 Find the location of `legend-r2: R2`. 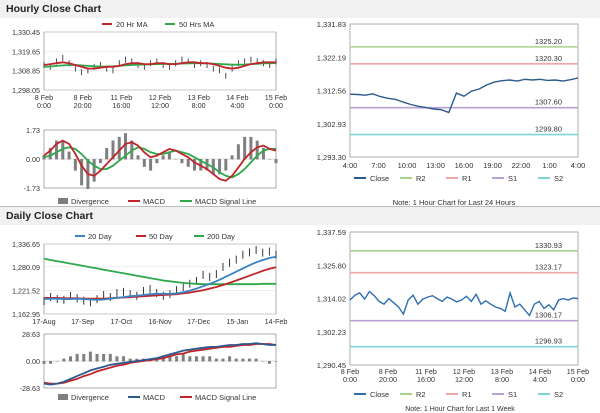

legend-r2: R2 is located at coordinates (421, 394).